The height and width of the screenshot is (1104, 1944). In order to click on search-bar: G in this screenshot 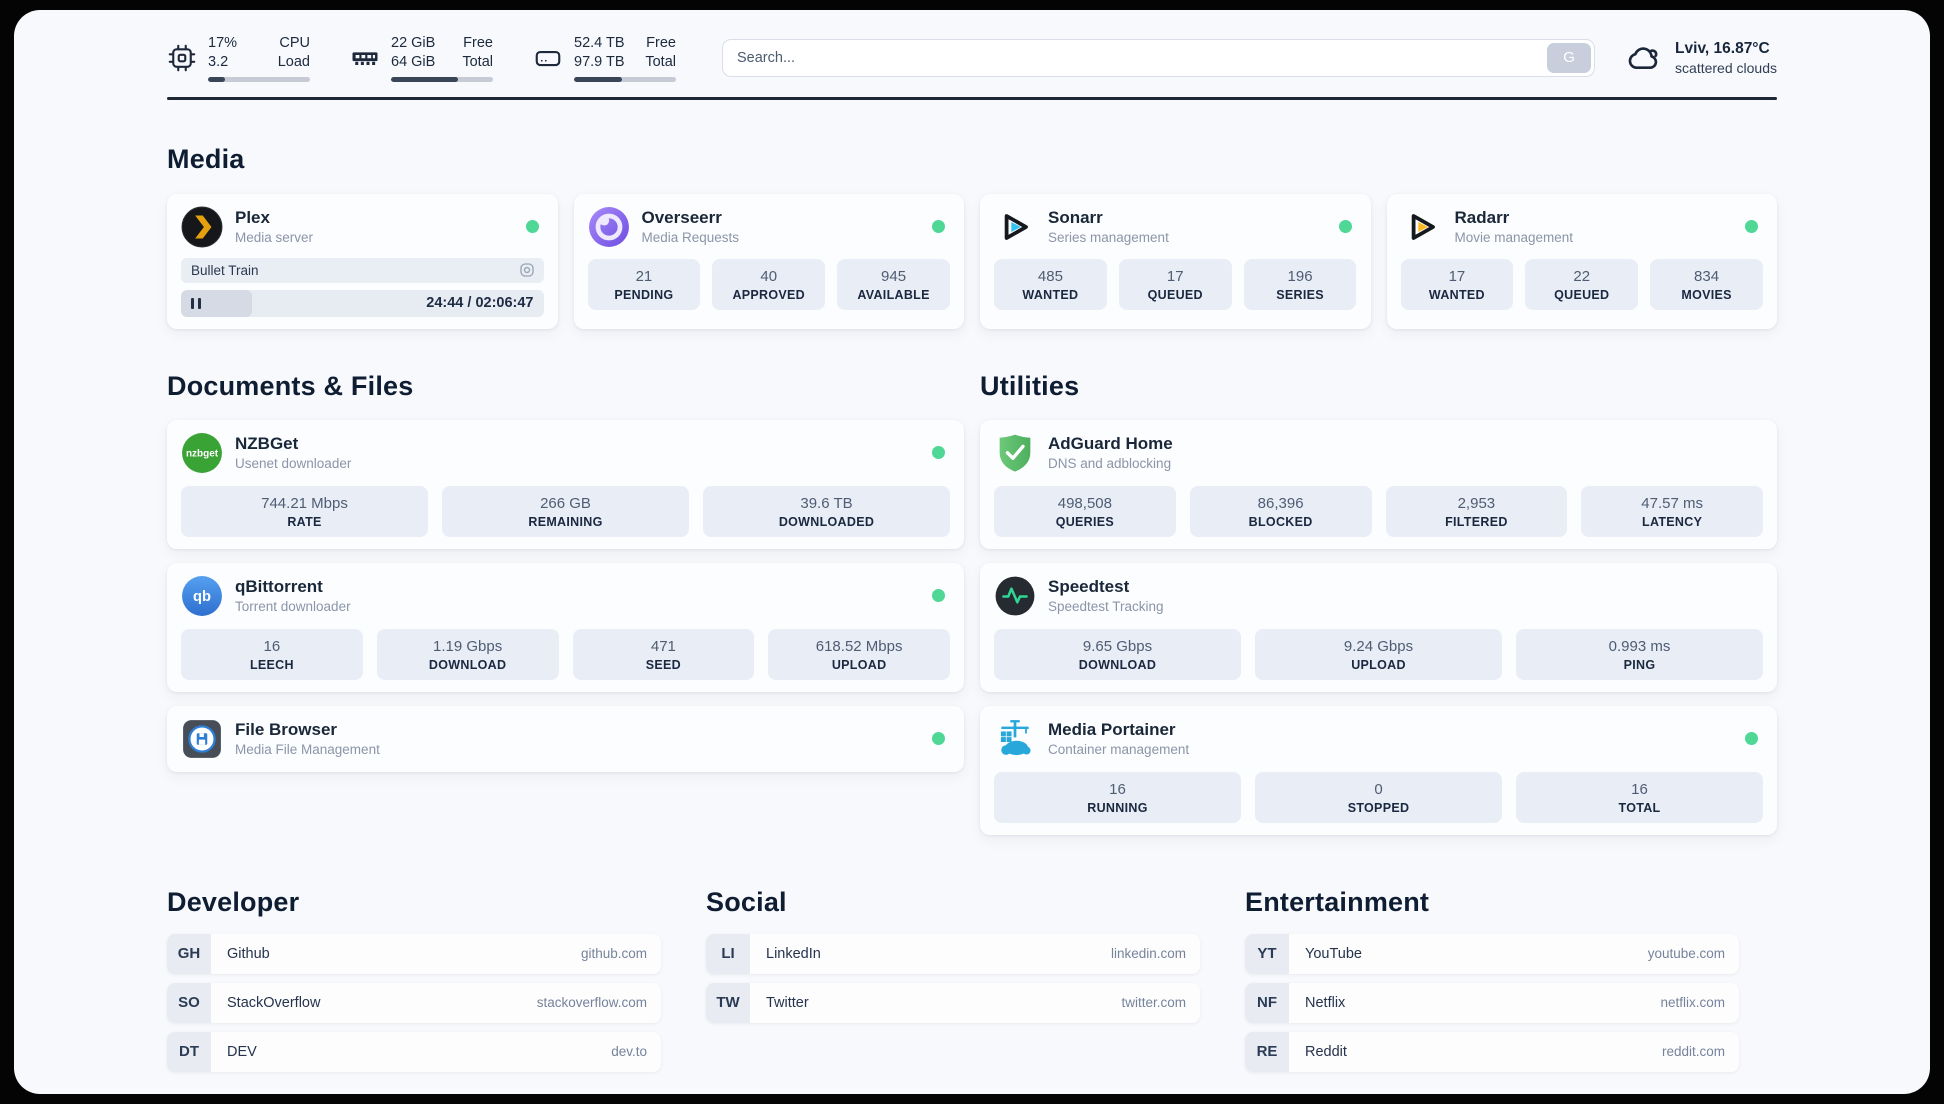, I will do `click(1159, 57)`.